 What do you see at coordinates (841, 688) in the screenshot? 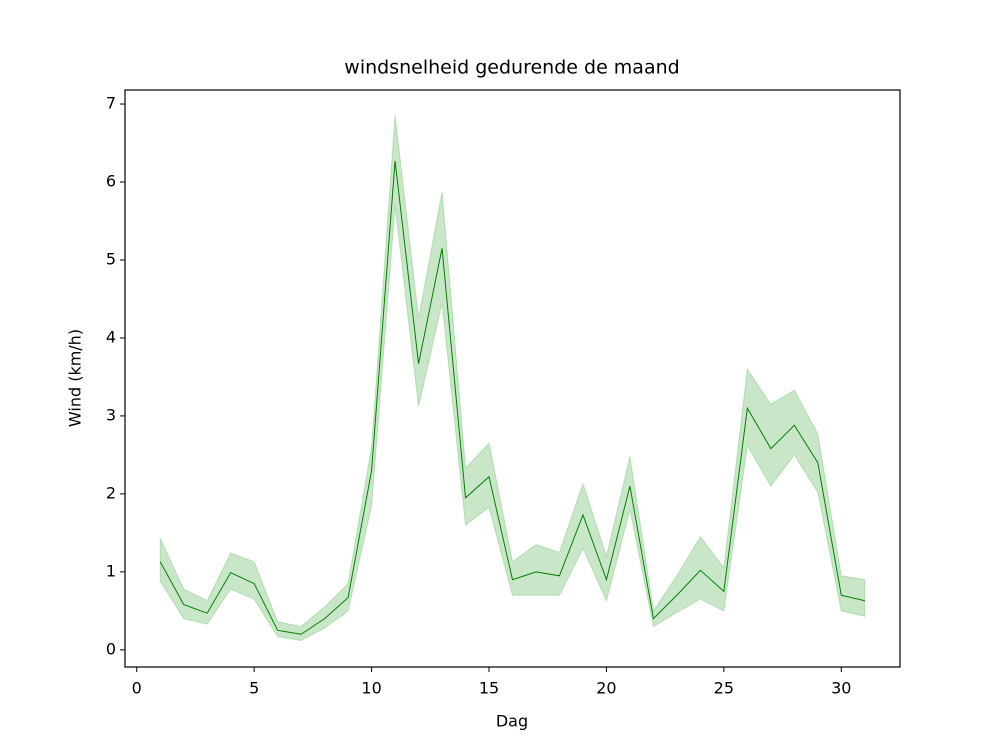
I see `x-tick-label: 30` at bounding box center [841, 688].